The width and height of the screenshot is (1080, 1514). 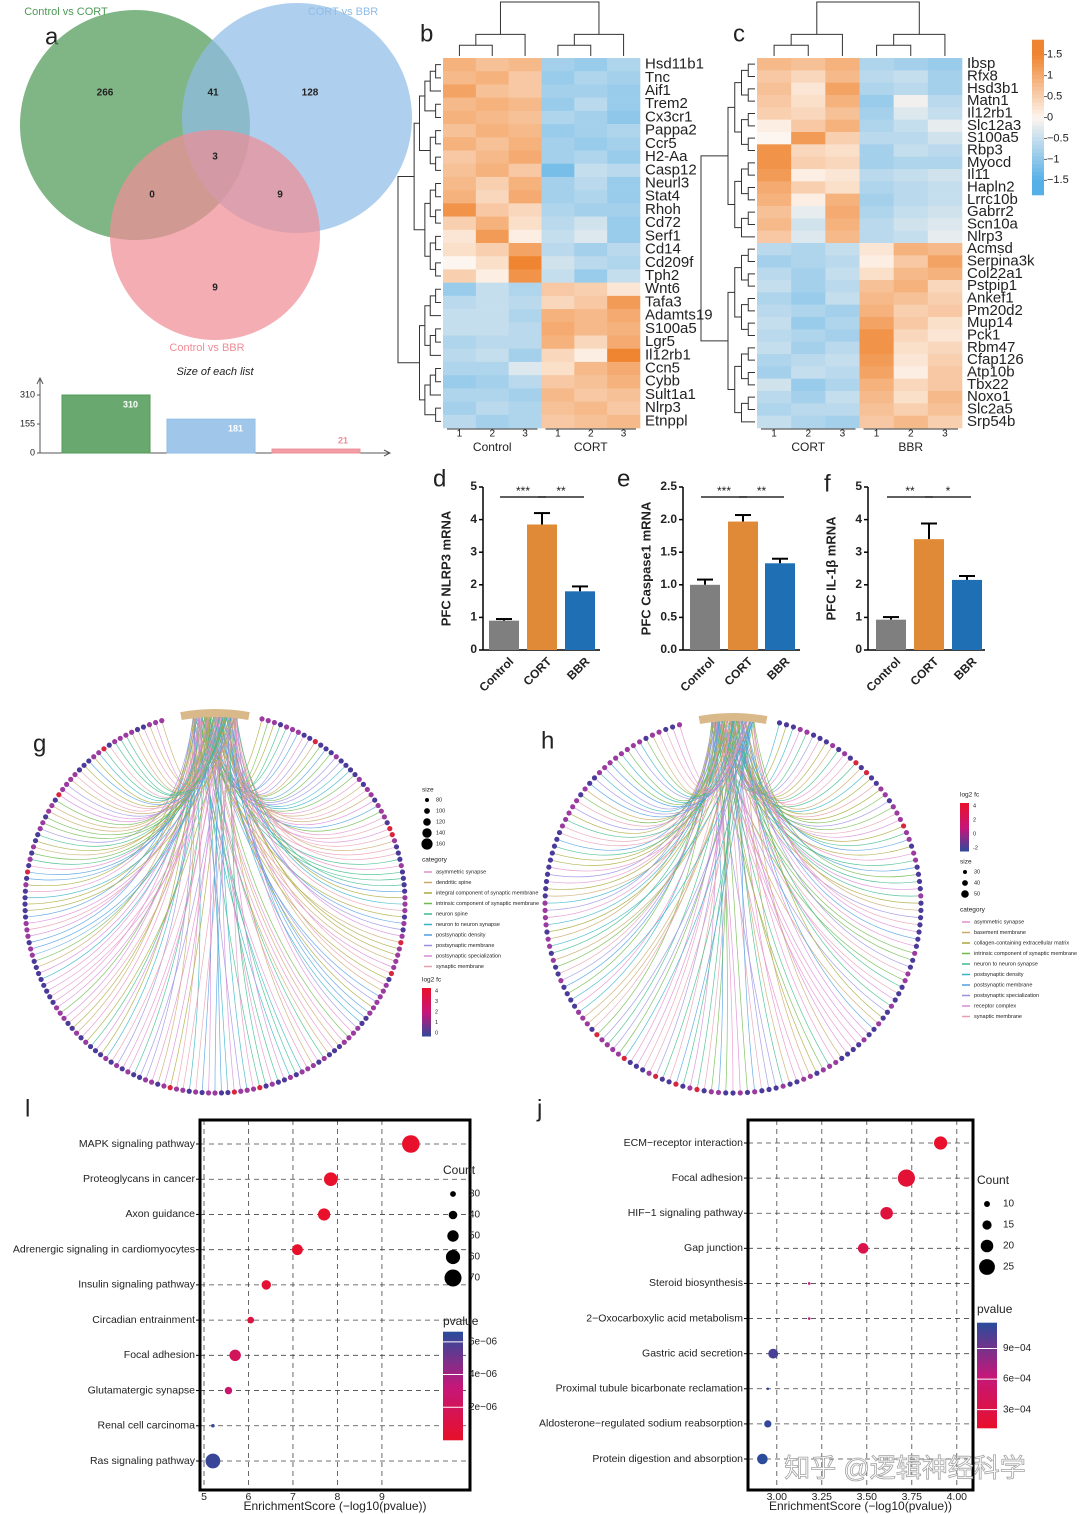 I want to click on panel-letter: d, so click(x=439, y=478).